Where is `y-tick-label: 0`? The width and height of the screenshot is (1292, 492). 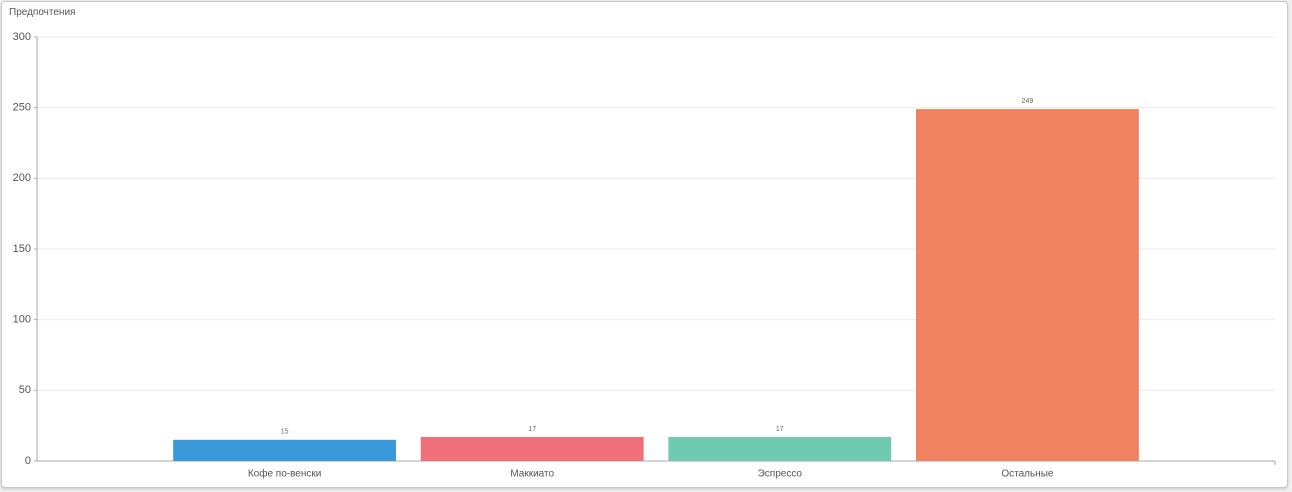 y-tick-label: 0 is located at coordinates (28, 461).